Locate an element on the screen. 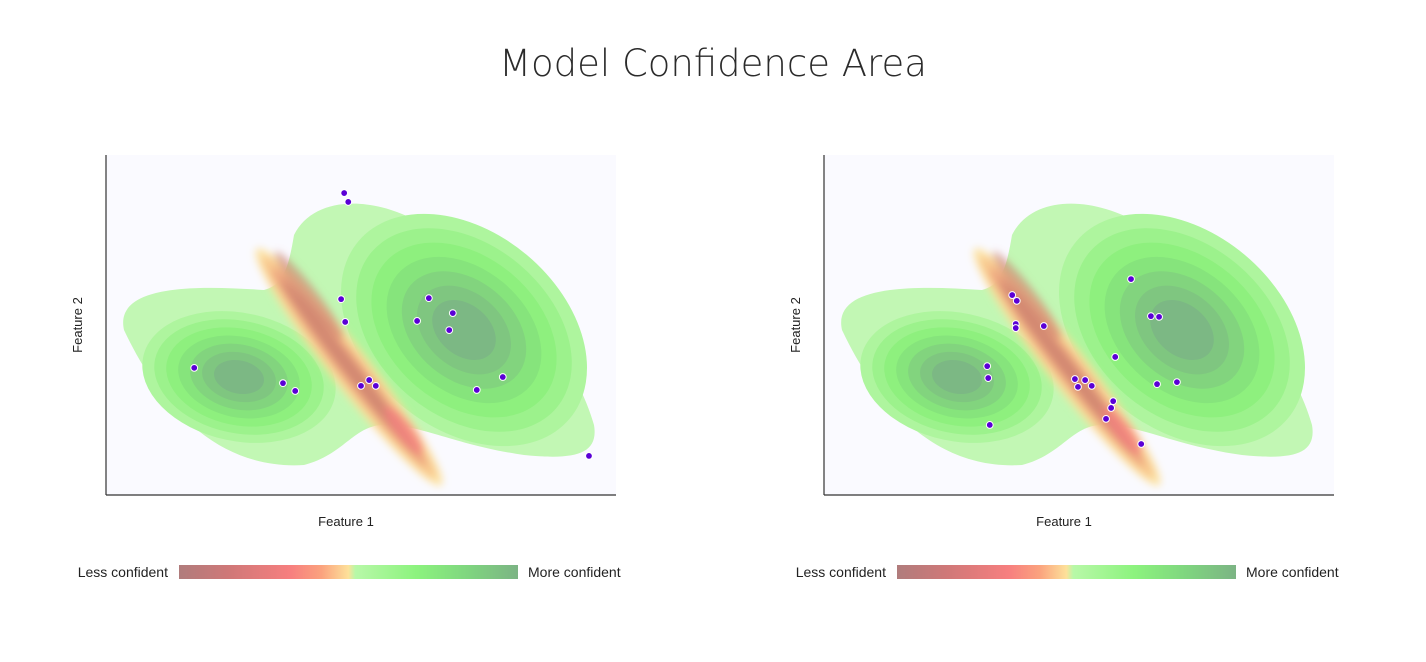 The width and height of the screenshot is (1426, 662). low-confidence-band is located at coordinates (349, 367).